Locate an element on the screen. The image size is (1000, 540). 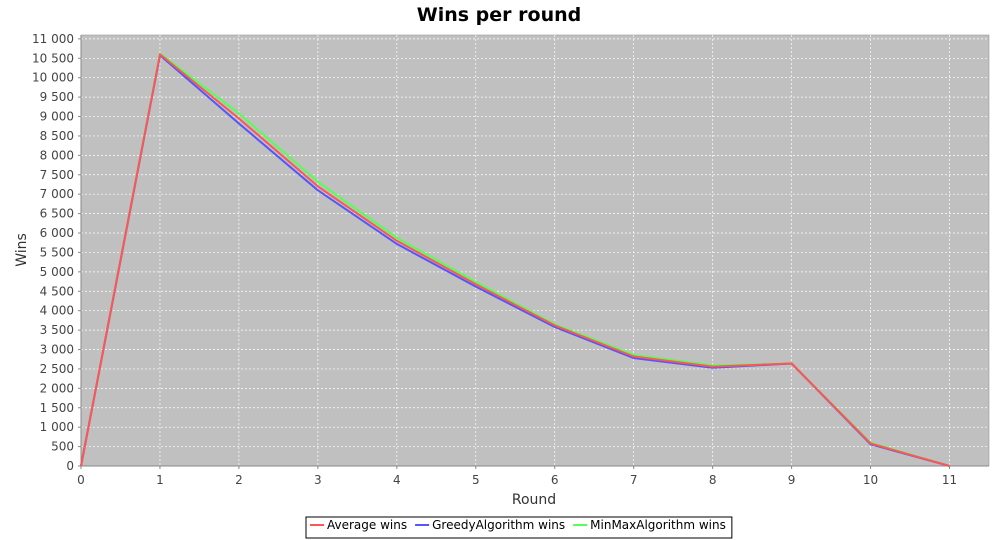
y-tick-label: 9 500 is located at coordinates (57, 97).